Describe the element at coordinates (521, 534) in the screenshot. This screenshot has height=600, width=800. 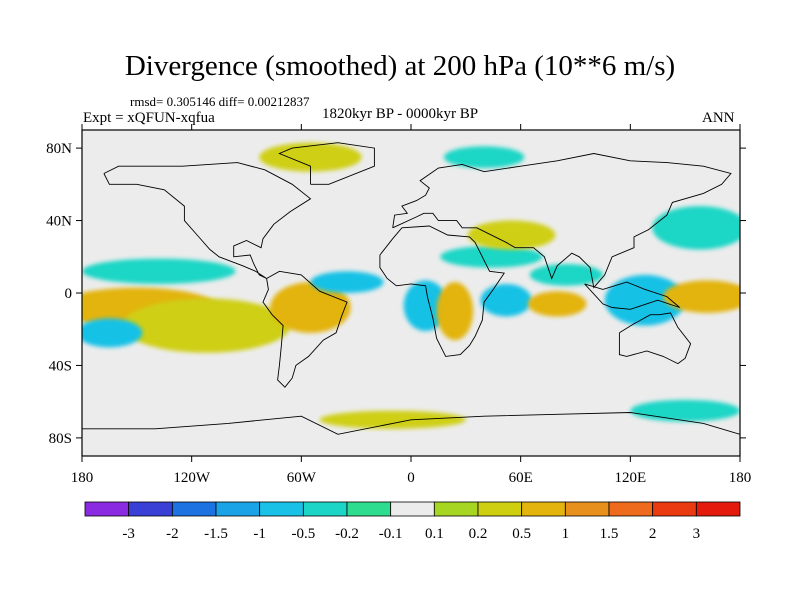
I see `colorbar-label-9: 0.5` at that location.